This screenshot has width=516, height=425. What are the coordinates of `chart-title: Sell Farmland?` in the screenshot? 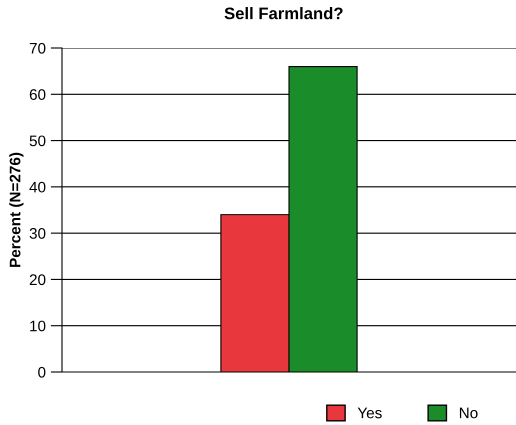 It's located at (283, 13).